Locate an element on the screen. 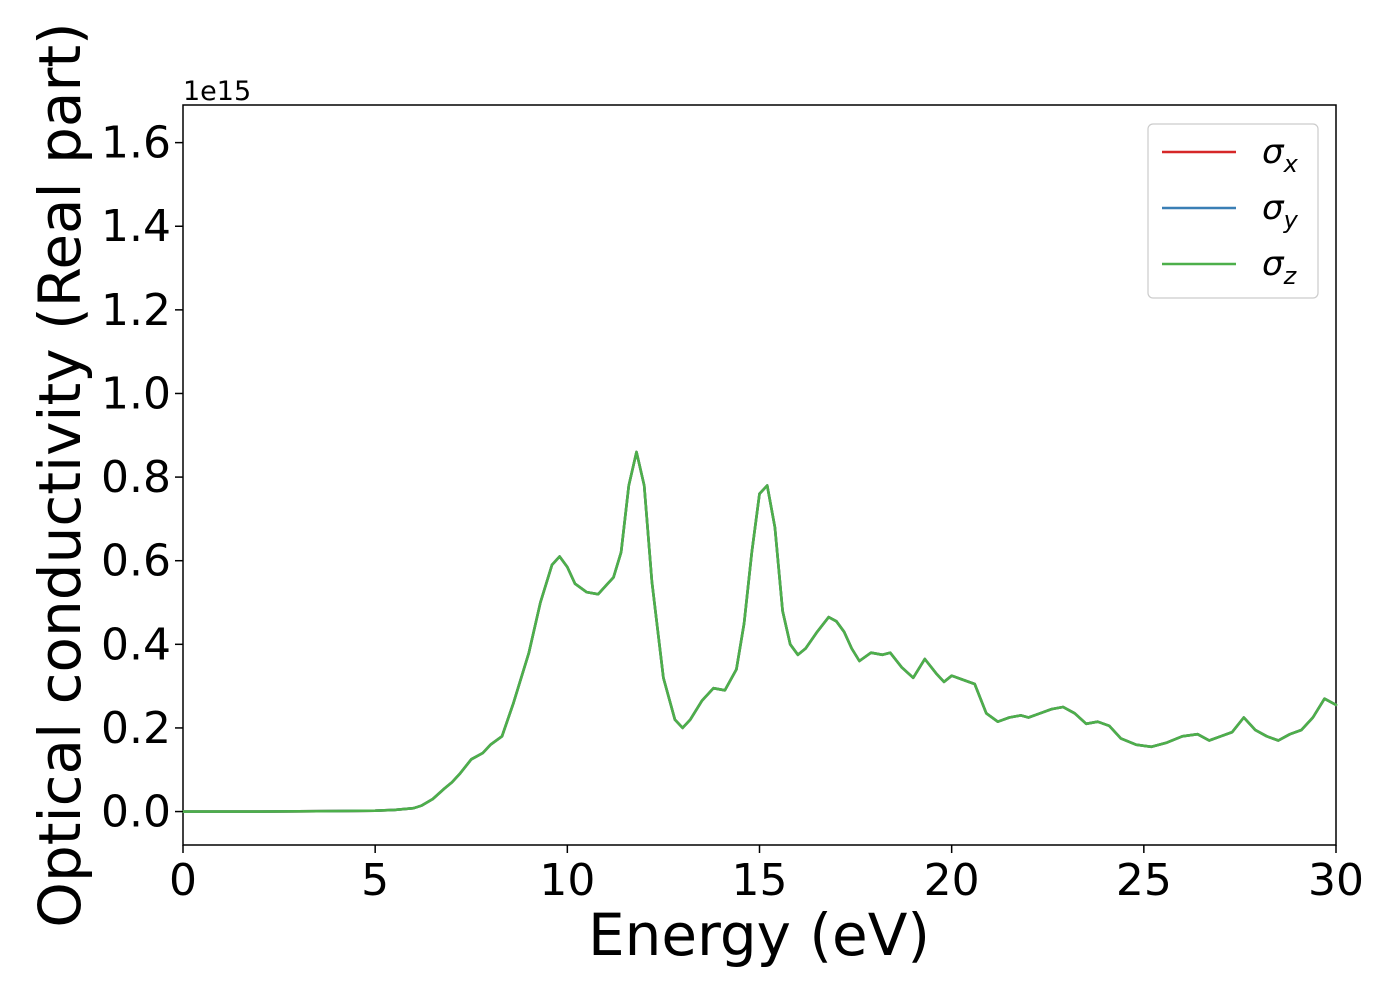  x-axis-ticks: 0 5 10 15 20 25 30 is located at coordinates (766, 875).